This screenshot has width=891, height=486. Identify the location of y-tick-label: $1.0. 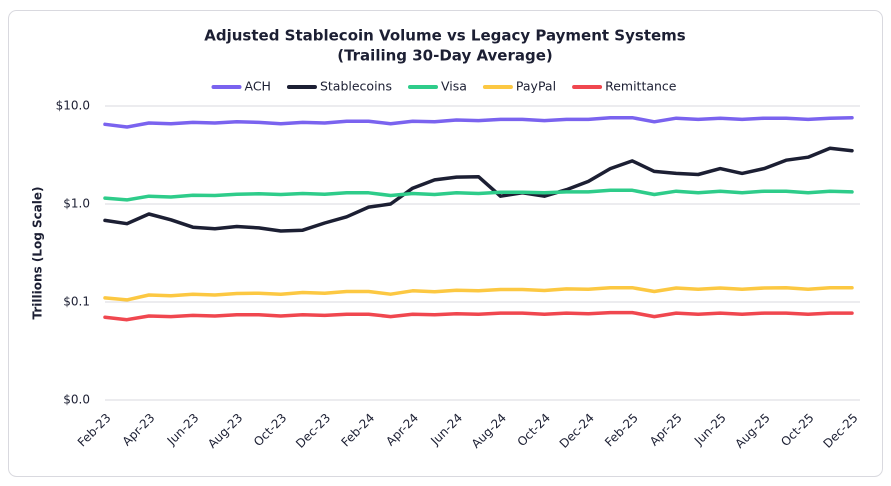
(76, 204).